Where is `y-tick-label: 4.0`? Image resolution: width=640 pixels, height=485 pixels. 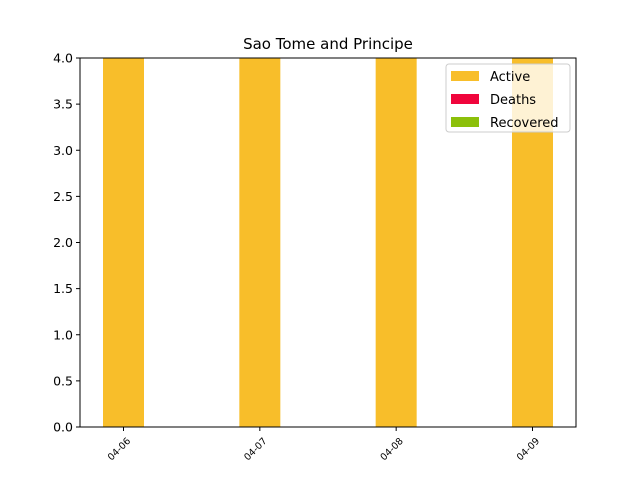
y-tick-label: 4.0 is located at coordinates (63, 58).